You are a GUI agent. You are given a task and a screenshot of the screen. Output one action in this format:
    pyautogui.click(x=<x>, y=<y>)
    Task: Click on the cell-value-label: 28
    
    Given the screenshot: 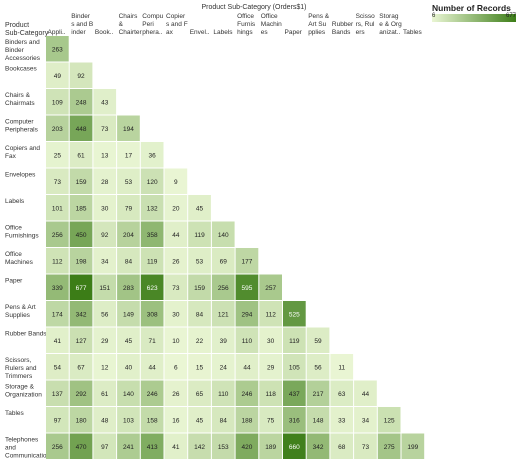 What is the action you would take?
    pyautogui.click(x=105, y=182)
    